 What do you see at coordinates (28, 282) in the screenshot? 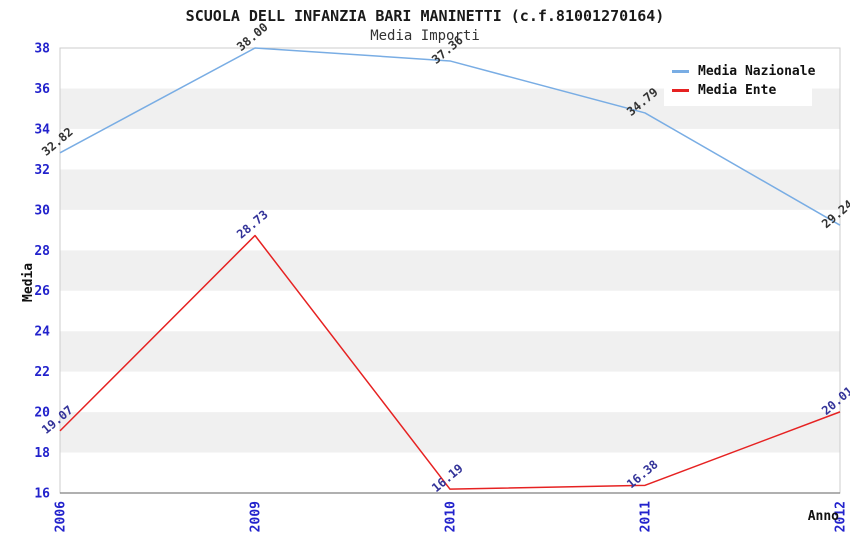
I see `y-axis-title: Media` at bounding box center [28, 282].